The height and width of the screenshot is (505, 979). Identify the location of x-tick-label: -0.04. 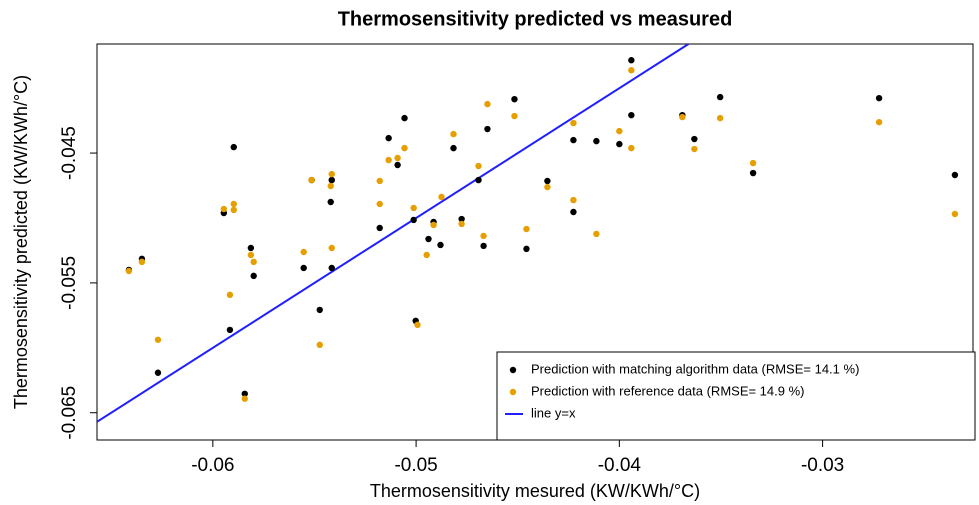
(620, 465).